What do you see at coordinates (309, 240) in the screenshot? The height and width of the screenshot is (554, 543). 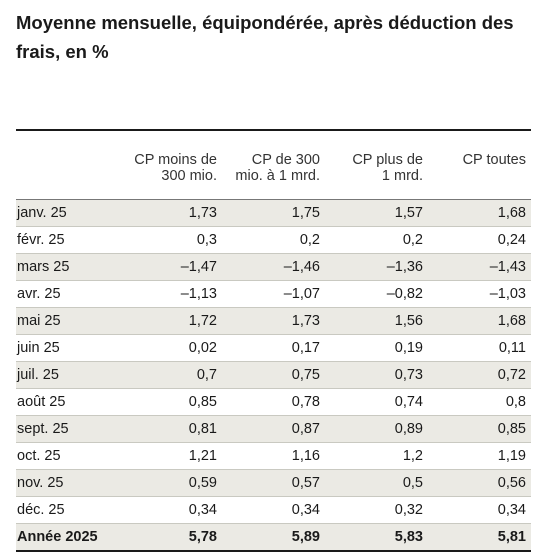 I see `cell-value-medium: 0,2` at bounding box center [309, 240].